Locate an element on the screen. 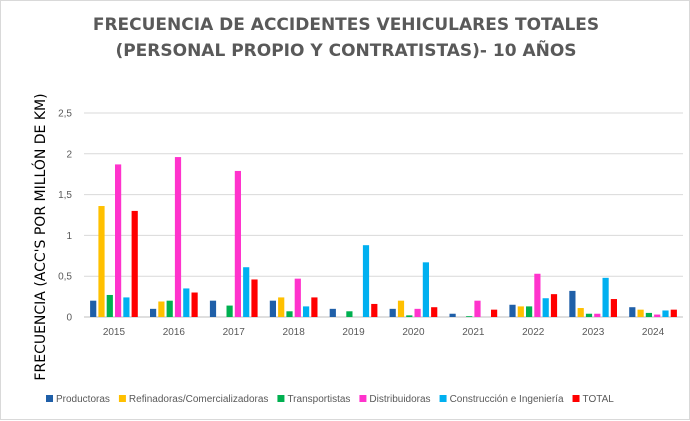  legend-label: Productoras is located at coordinates (83, 399).